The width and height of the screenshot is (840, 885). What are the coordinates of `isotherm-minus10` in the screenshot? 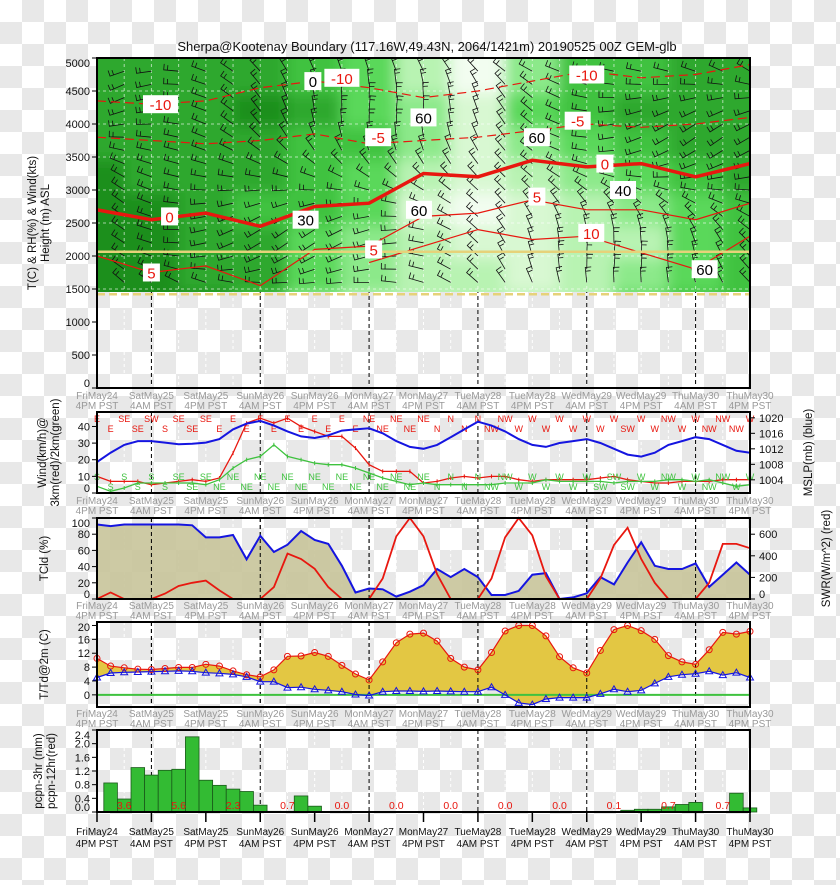 It's located at (423, 84).